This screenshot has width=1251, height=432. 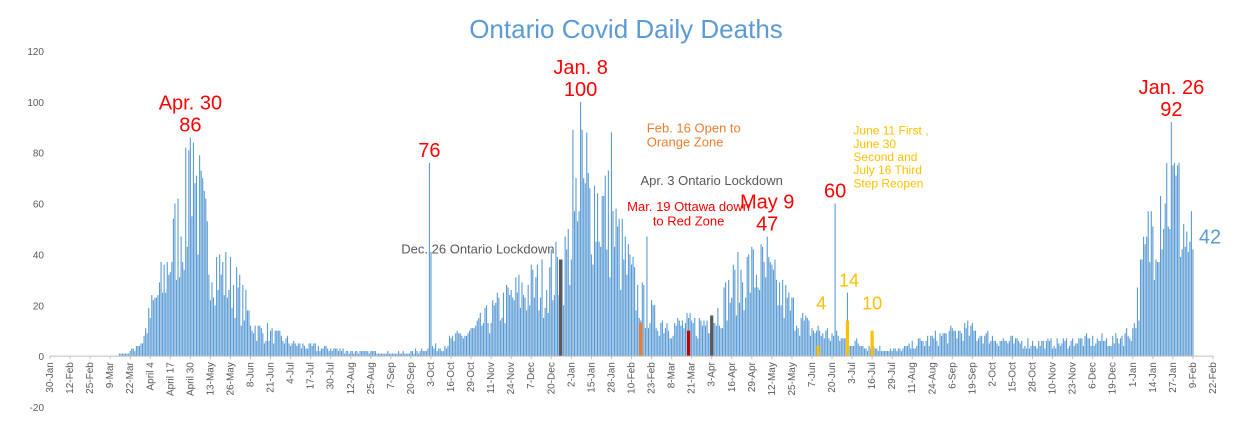 What do you see at coordinates (477, 249) in the screenshot?
I see `annotation-label: Dec. 26 Ontario Lockdown` at bounding box center [477, 249].